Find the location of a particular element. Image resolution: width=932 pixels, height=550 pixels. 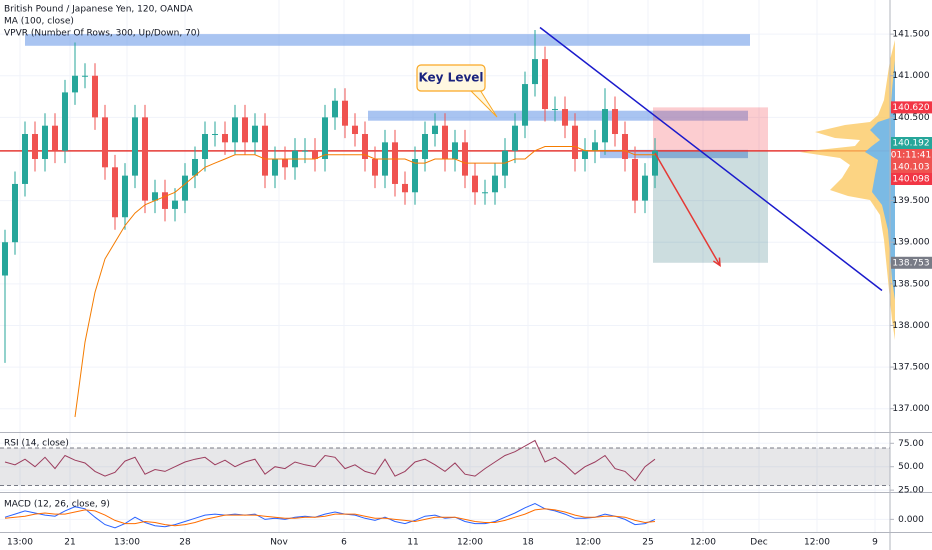

x-tick-label: Nov is located at coordinates (279, 543).